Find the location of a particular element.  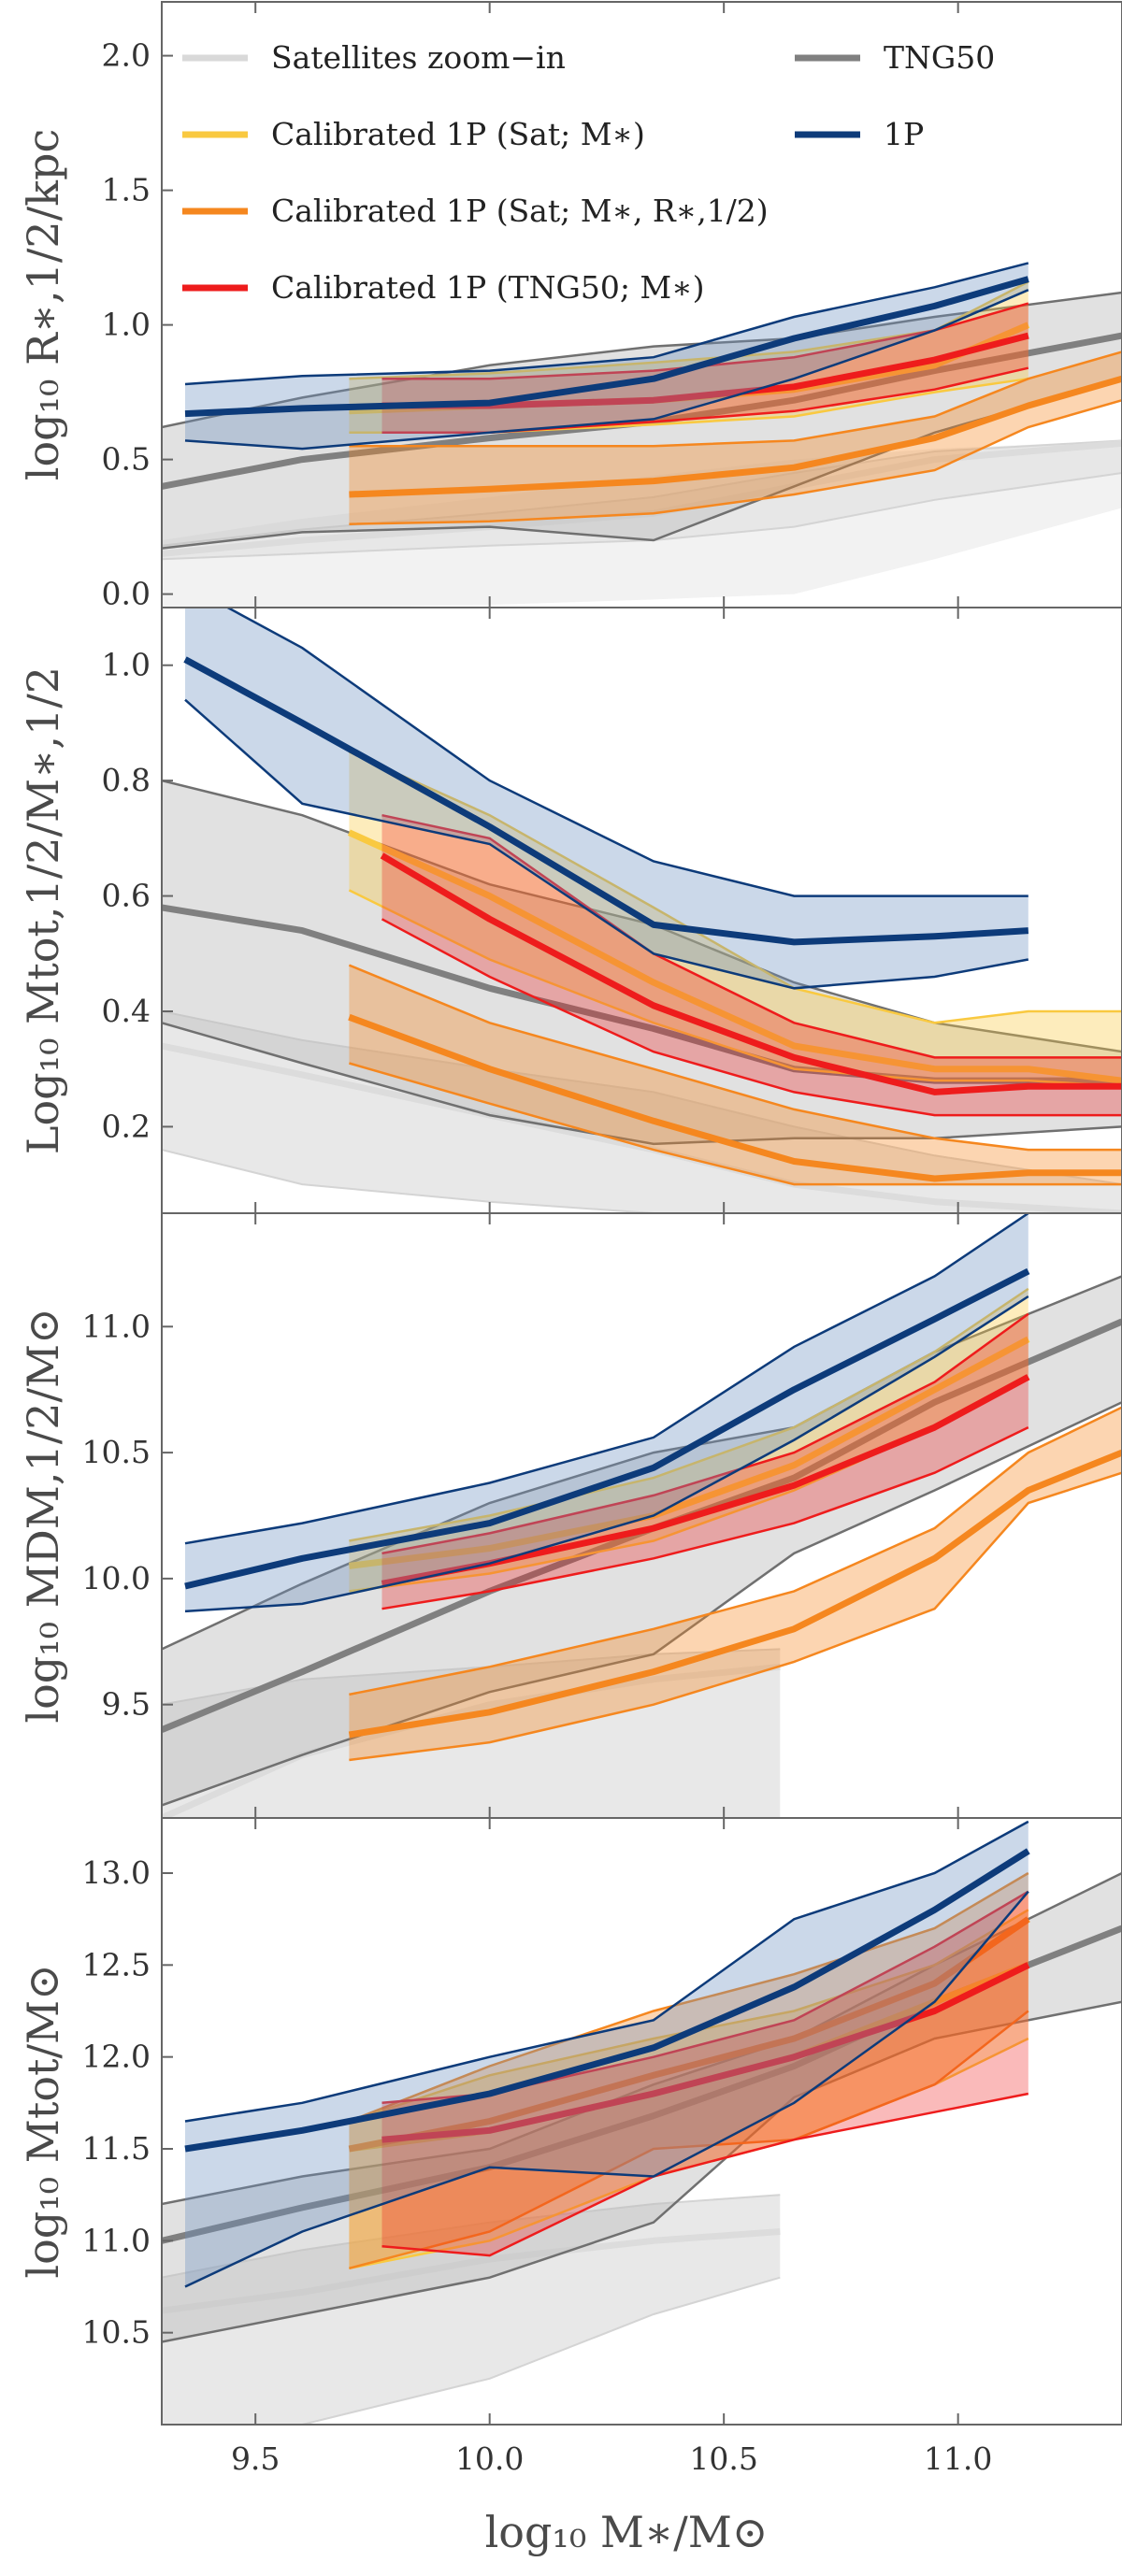

series-caltng is located at coordinates (751, 965).